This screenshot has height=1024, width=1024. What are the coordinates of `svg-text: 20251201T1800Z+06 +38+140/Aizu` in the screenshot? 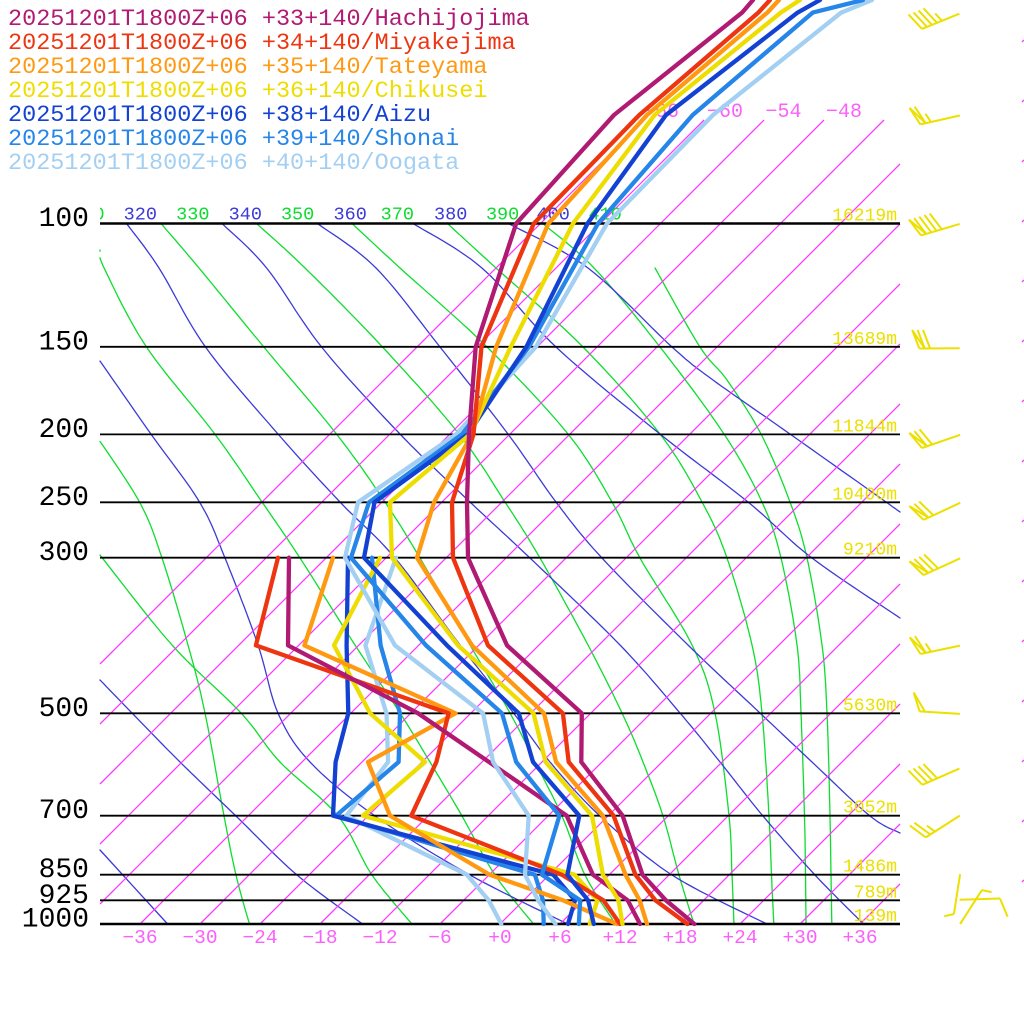 It's located at (219, 115).